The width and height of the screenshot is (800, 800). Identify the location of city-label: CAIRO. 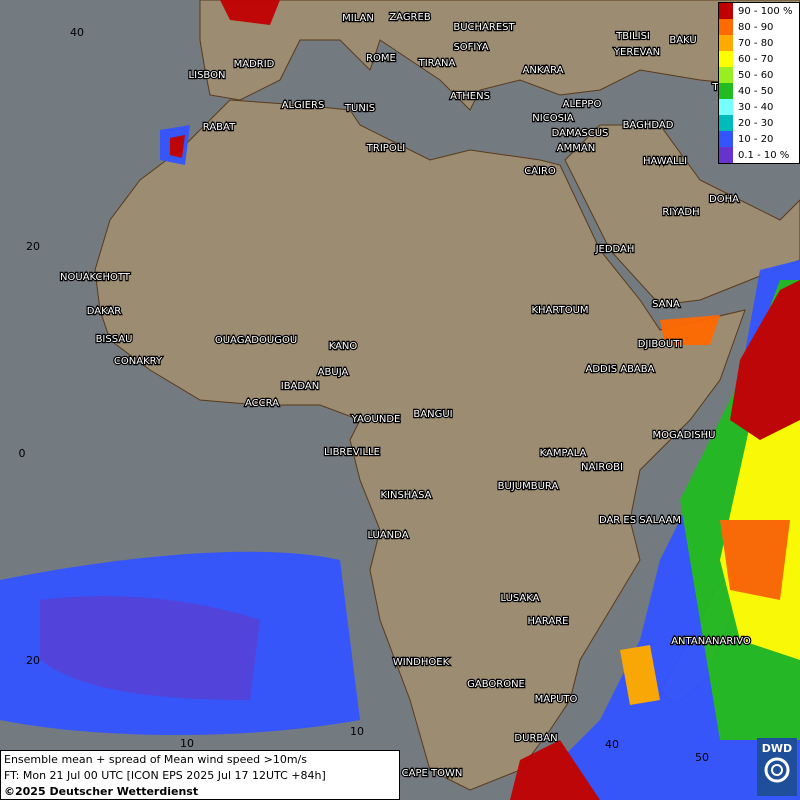
(540, 171).